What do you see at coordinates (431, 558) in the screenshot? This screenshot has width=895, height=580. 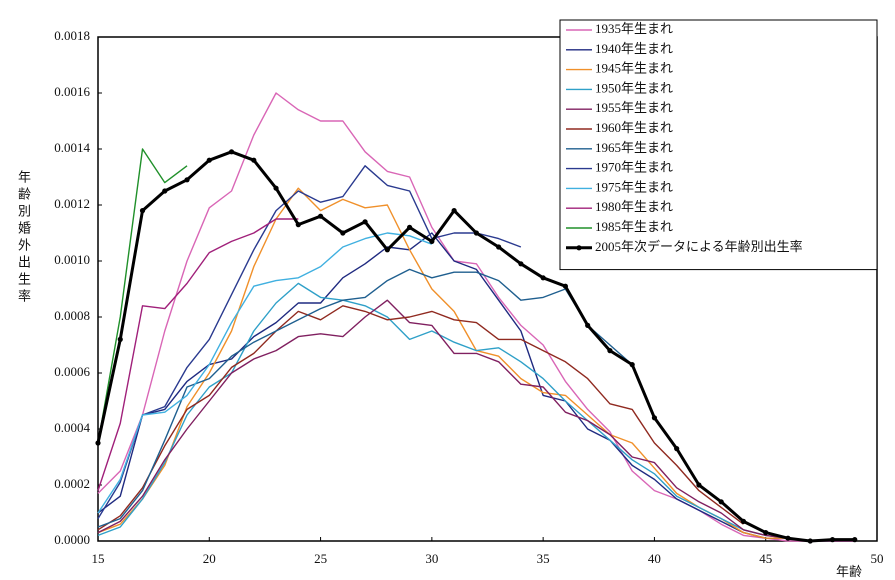 I see `x-tick-label: 30` at bounding box center [431, 558].